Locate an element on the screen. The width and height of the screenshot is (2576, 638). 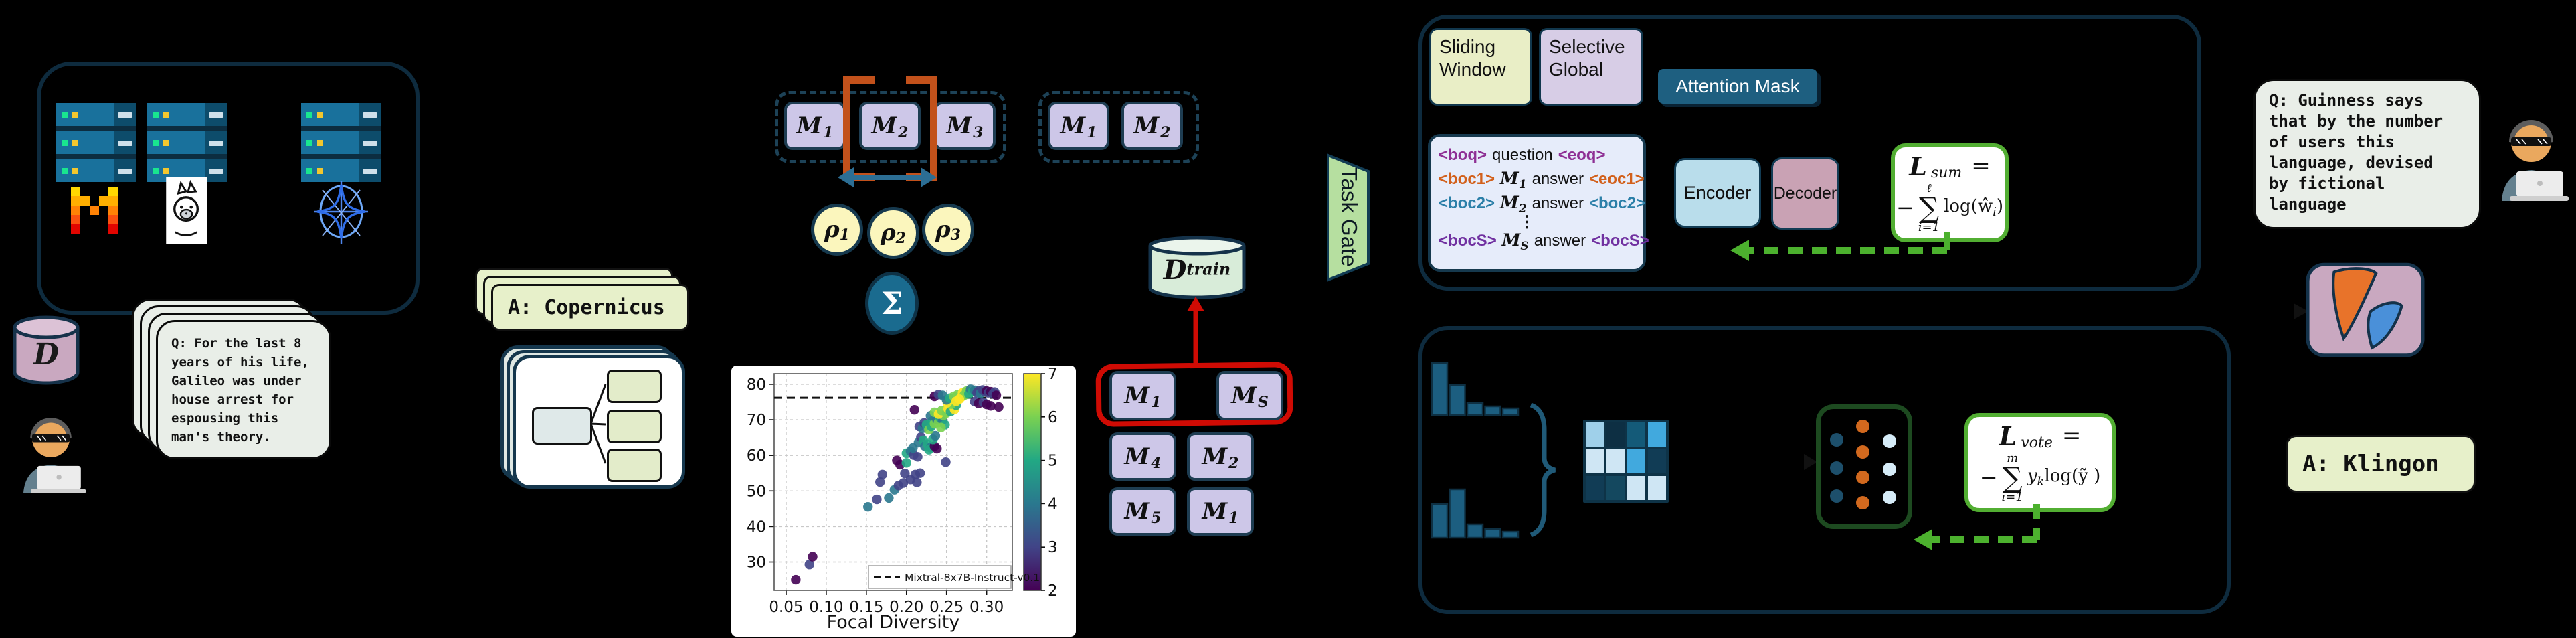
attention-panel is located at coordinates (1810, 153).